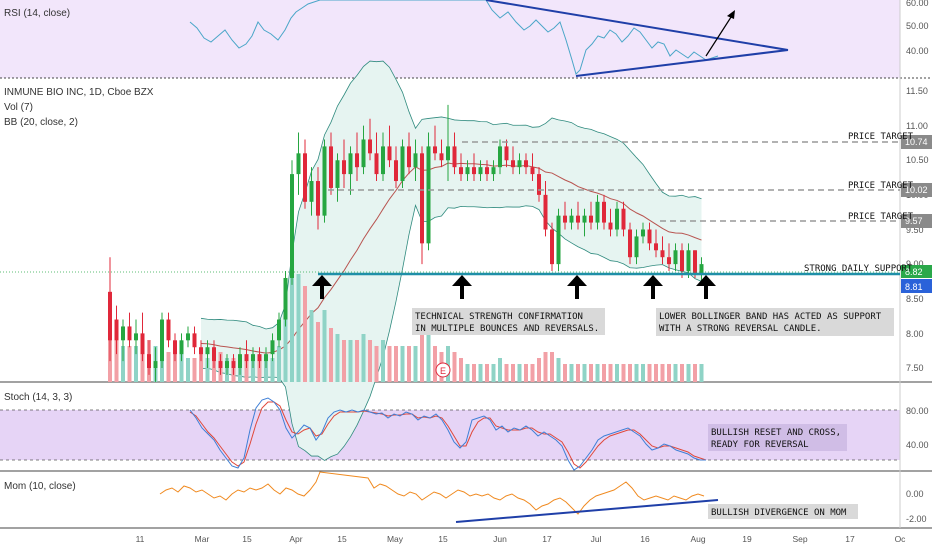  I want to click on stoch-tick: 80.00, so click(917, 411).